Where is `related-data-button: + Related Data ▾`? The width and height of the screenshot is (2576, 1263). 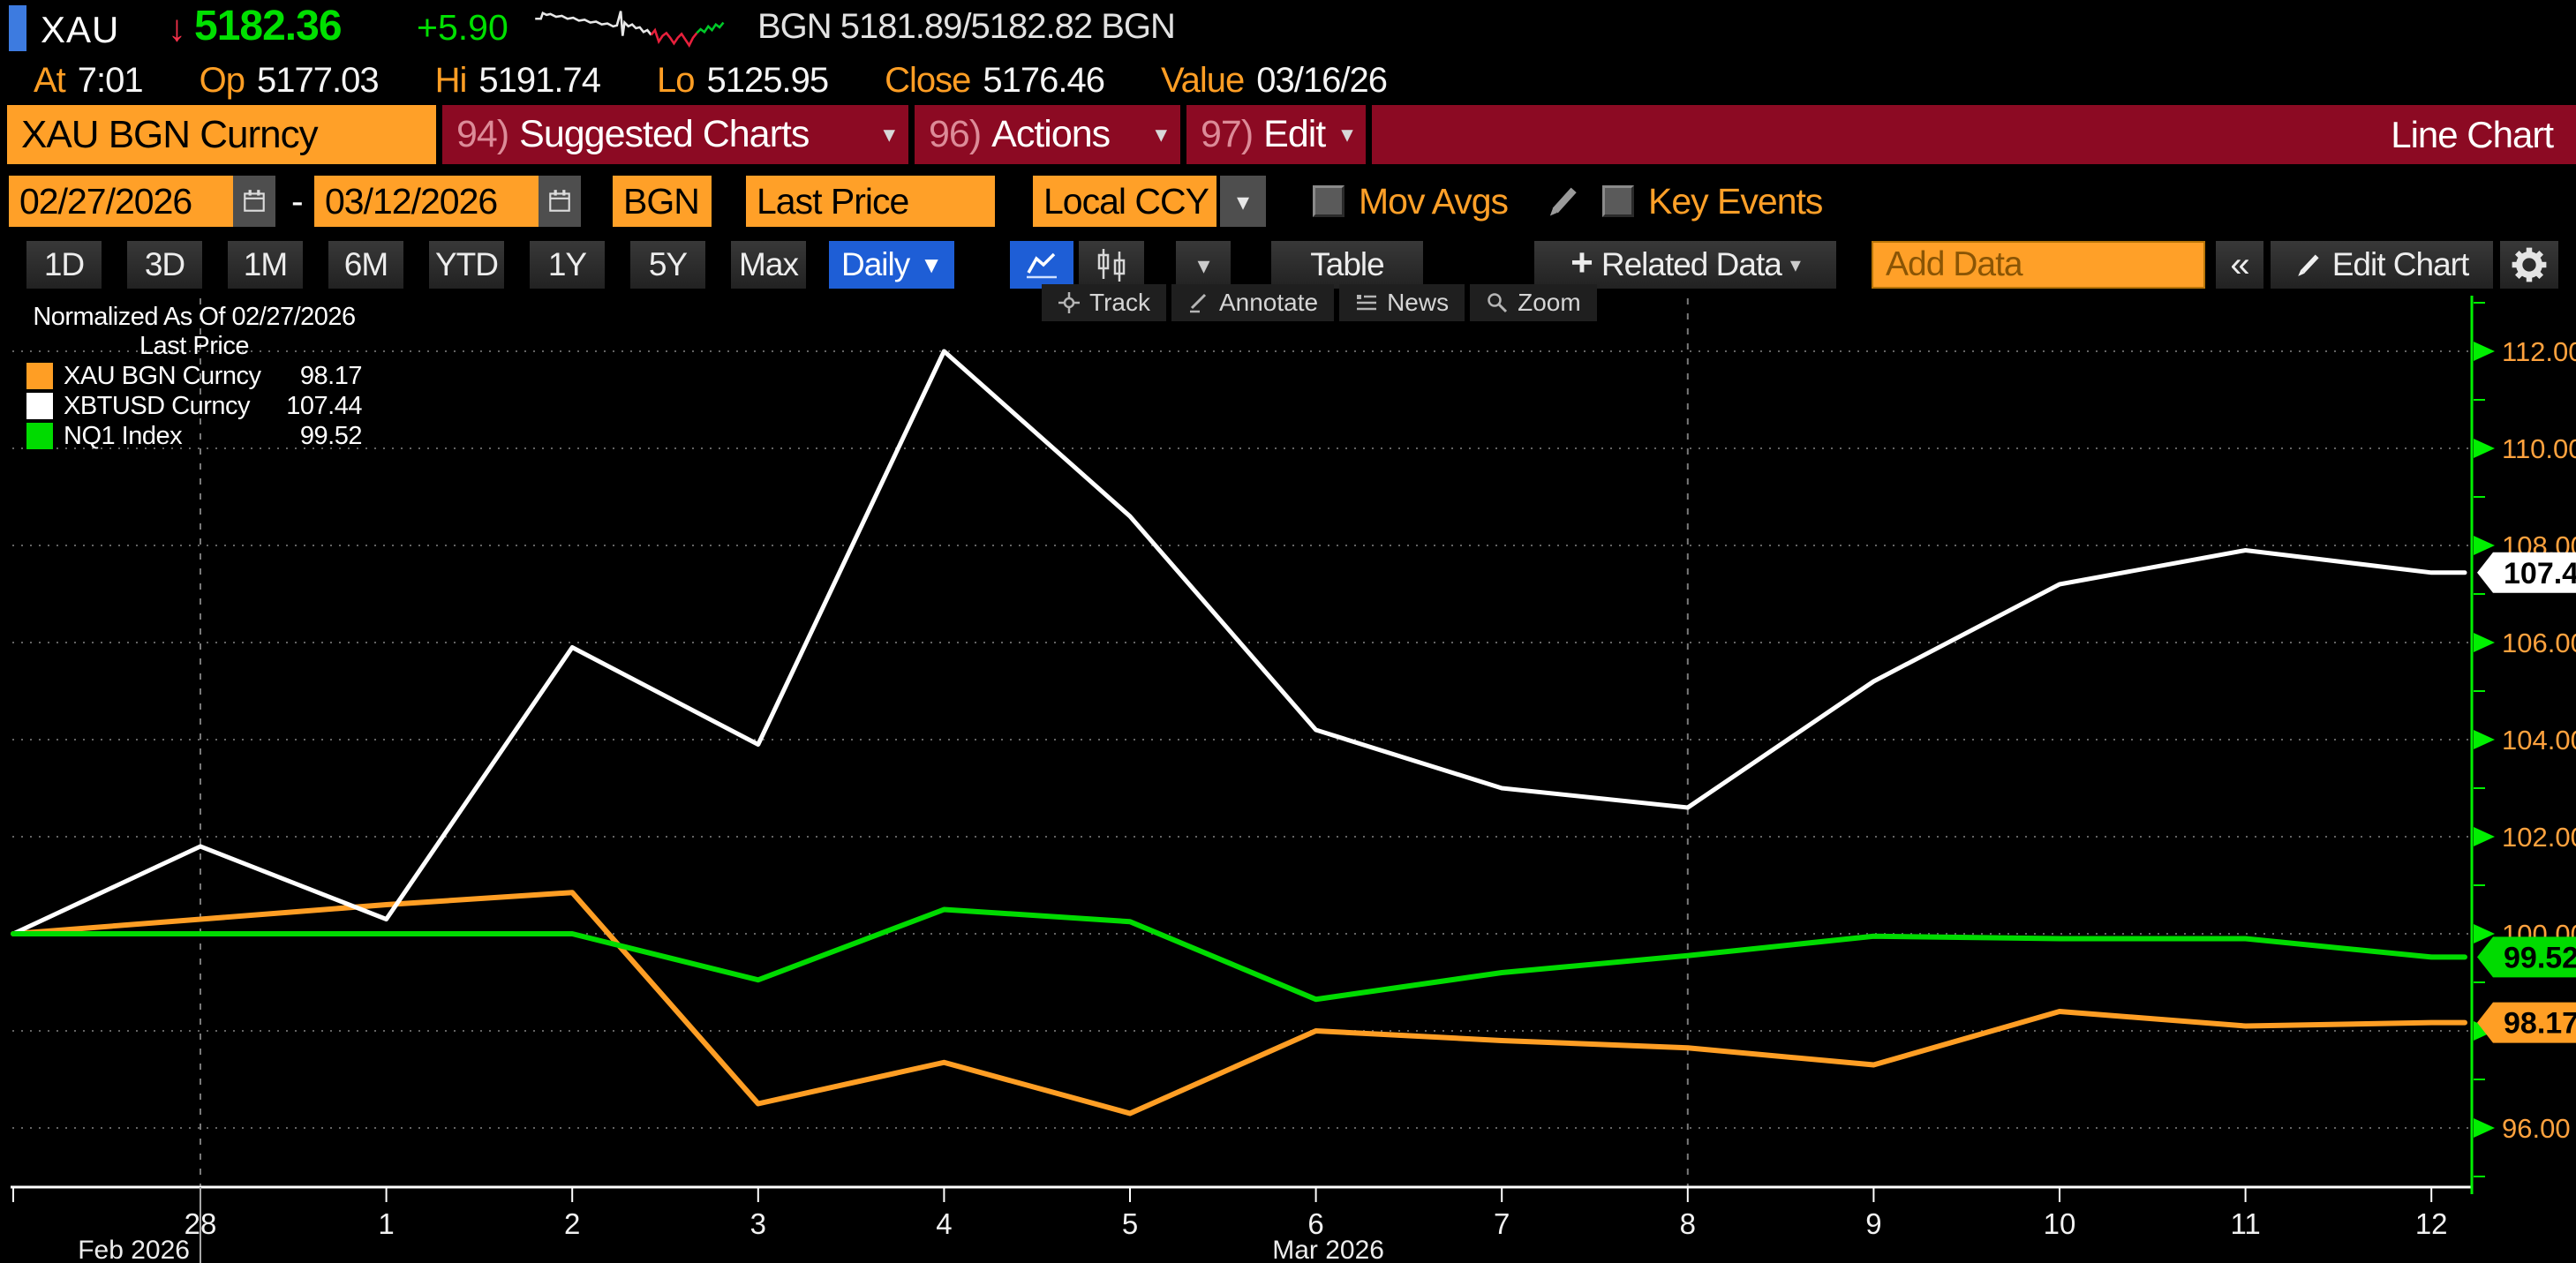 related-data-button: + Related Data ▾ is located at coordinates (1685, 265).